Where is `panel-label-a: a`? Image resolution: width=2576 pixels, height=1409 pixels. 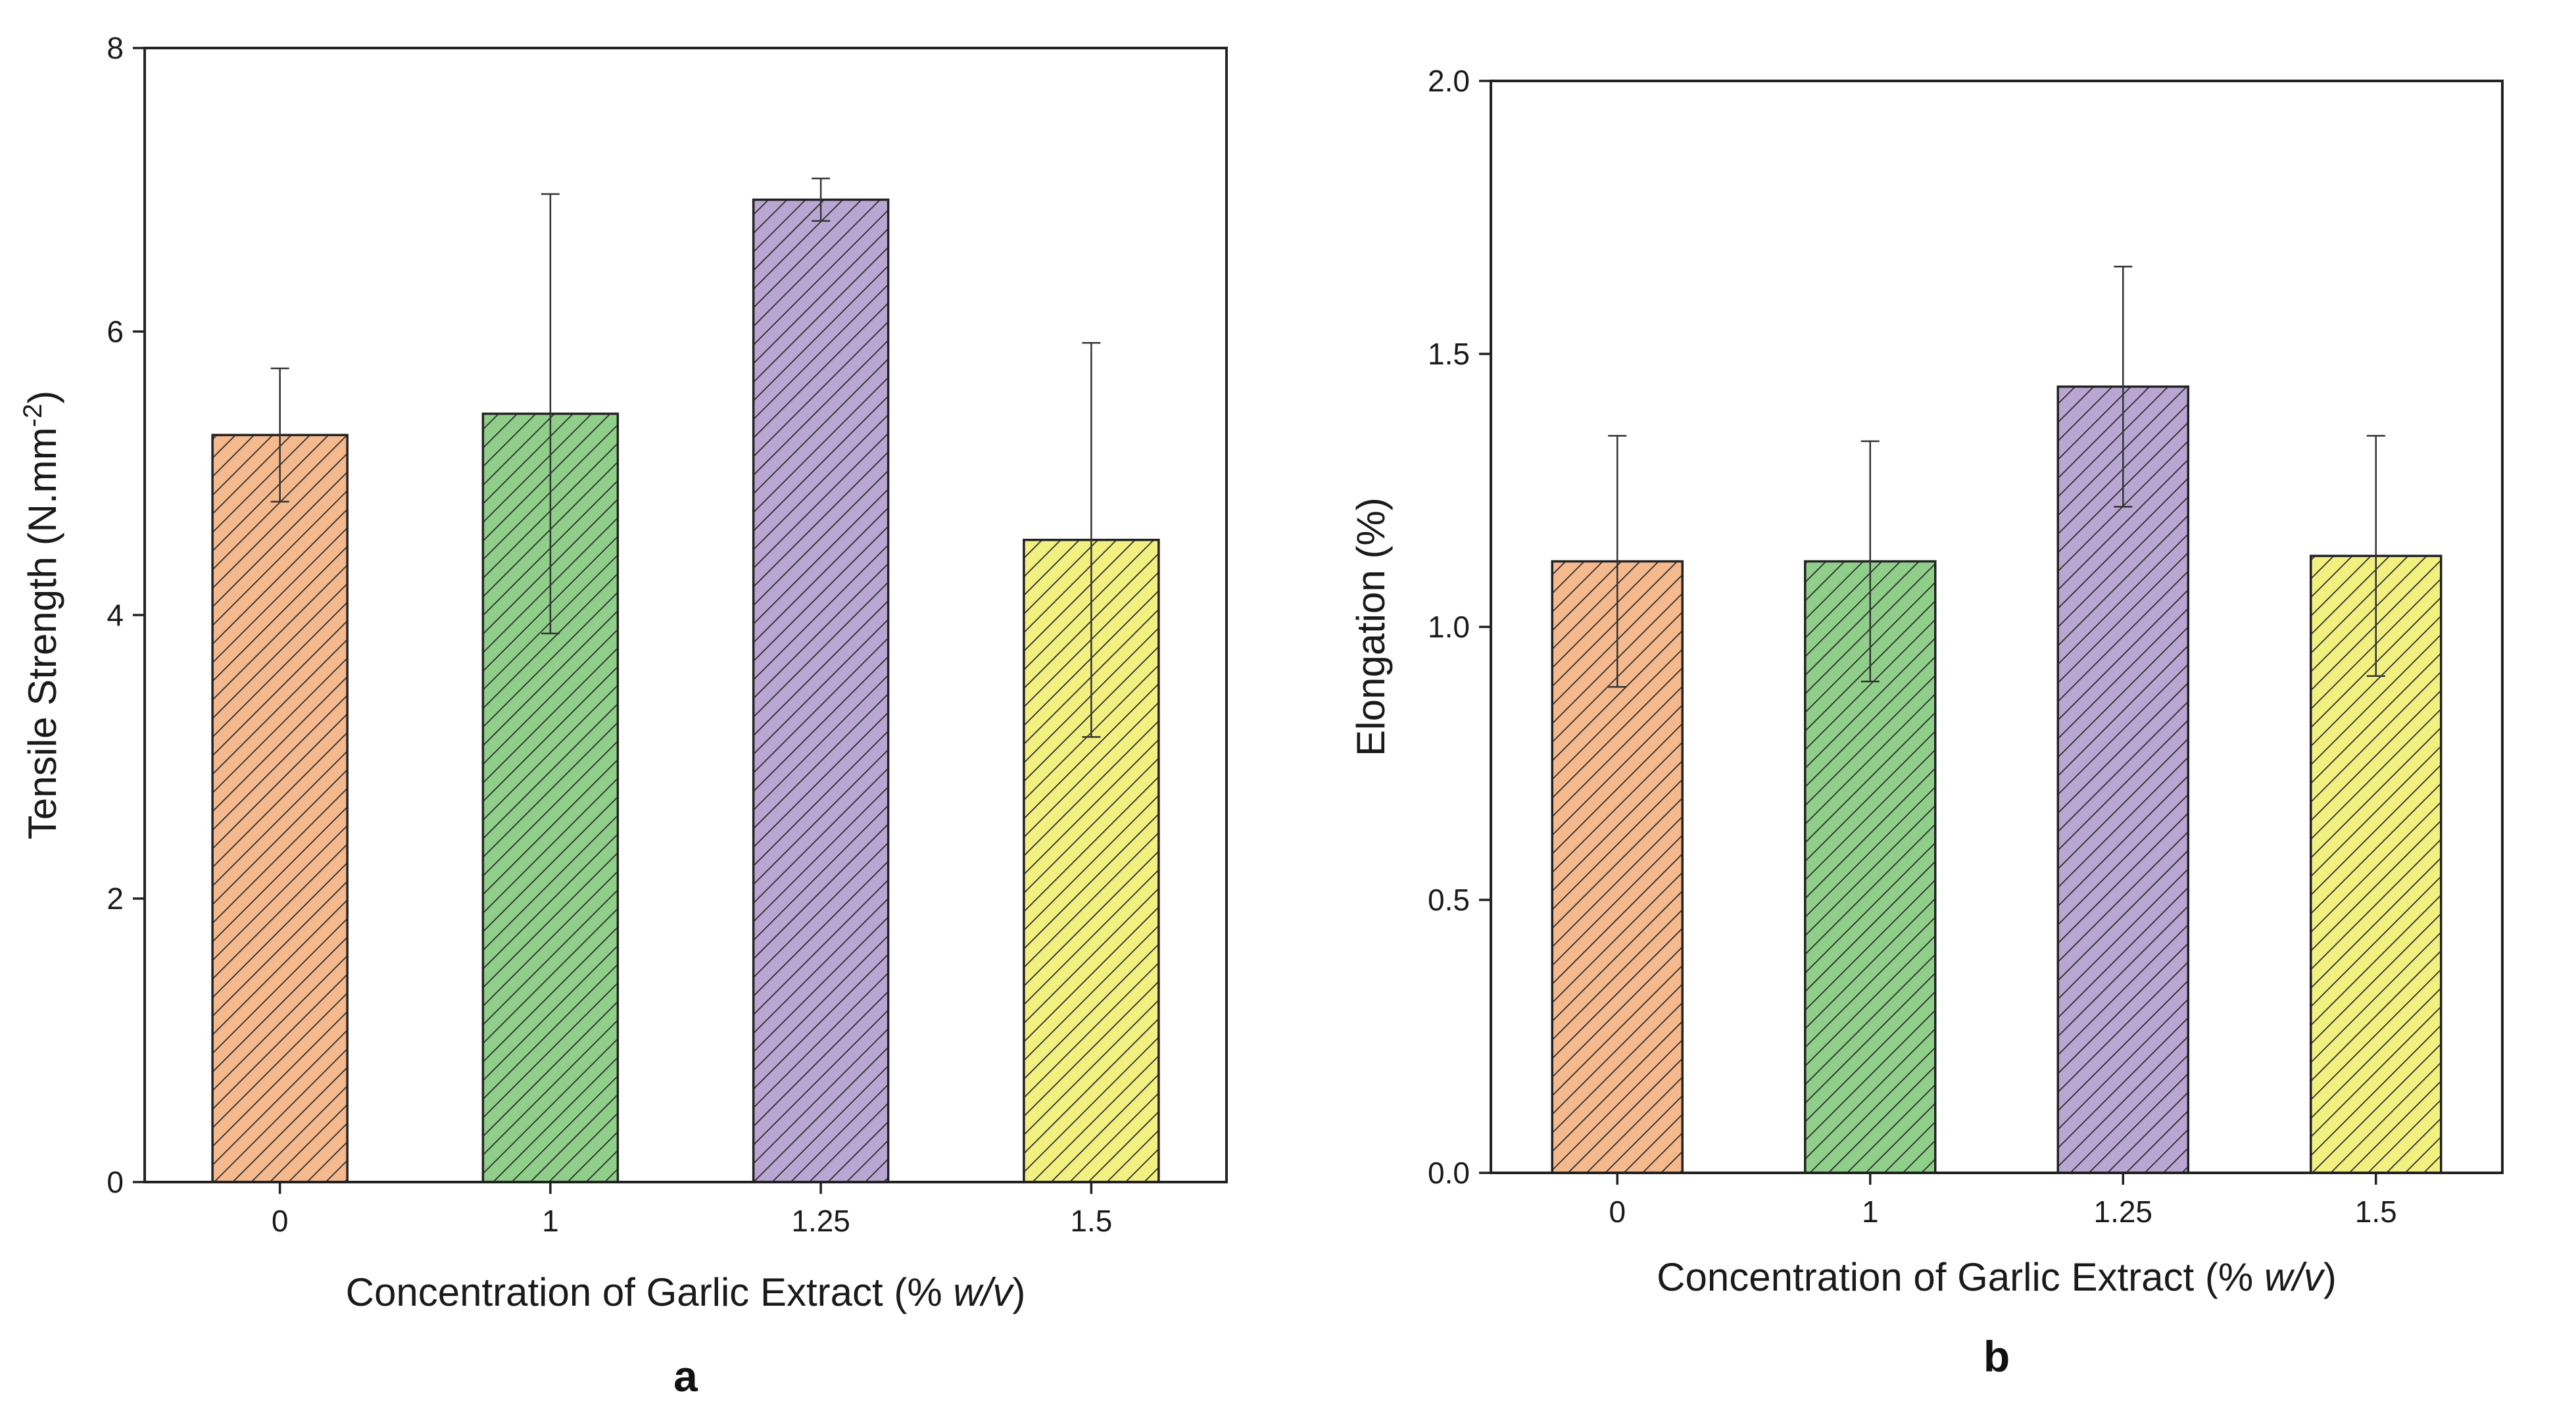 panel-label-a: a is located at coordinates (685, 1376).